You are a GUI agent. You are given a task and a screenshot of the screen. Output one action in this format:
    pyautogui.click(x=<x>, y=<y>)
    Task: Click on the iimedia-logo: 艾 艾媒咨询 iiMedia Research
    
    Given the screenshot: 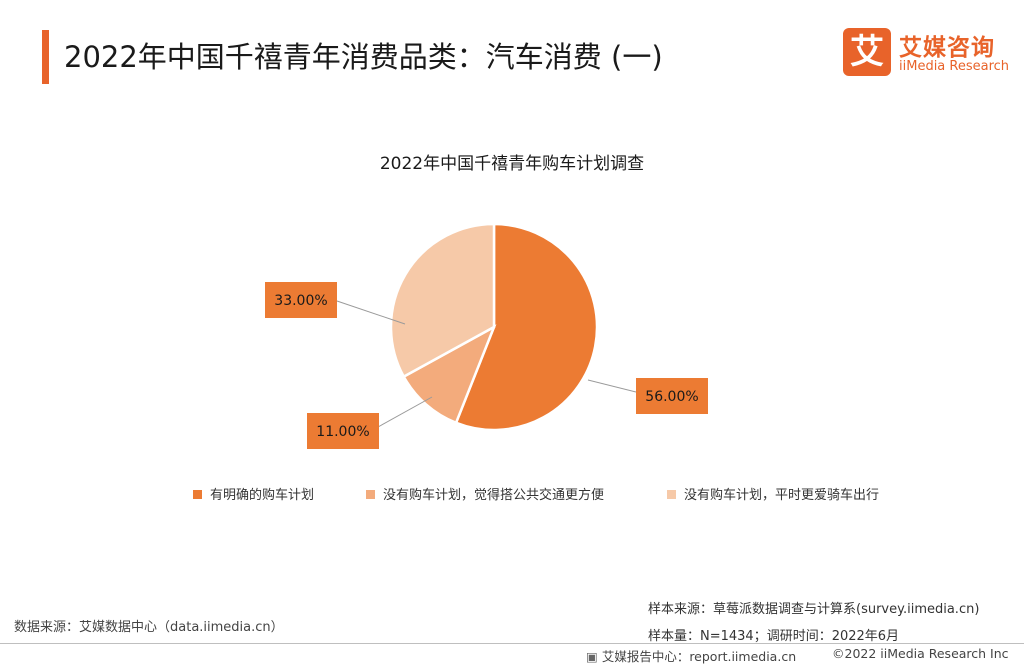 What is the action you would take?
    pyautogui.click(x=928, y=54)
    